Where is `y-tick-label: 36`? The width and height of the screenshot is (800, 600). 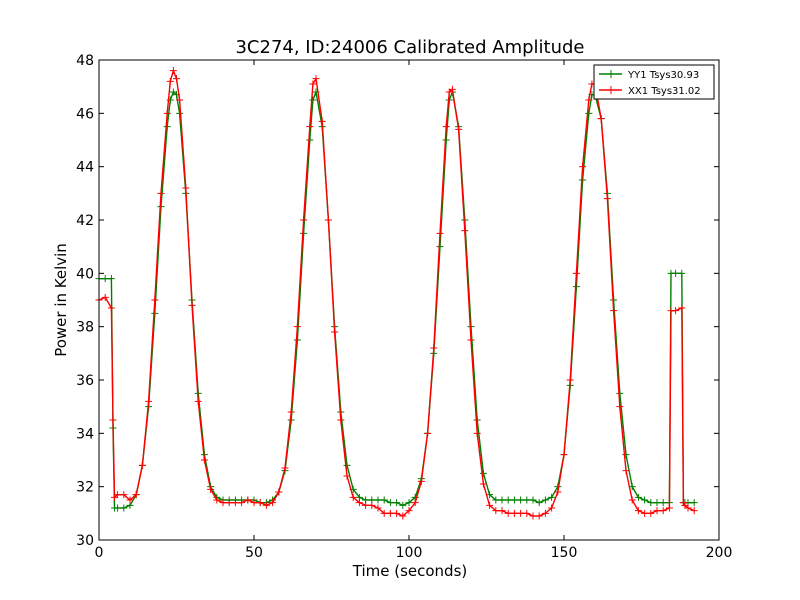
y-tick-label: 36 is located at coordinates (85, 381).